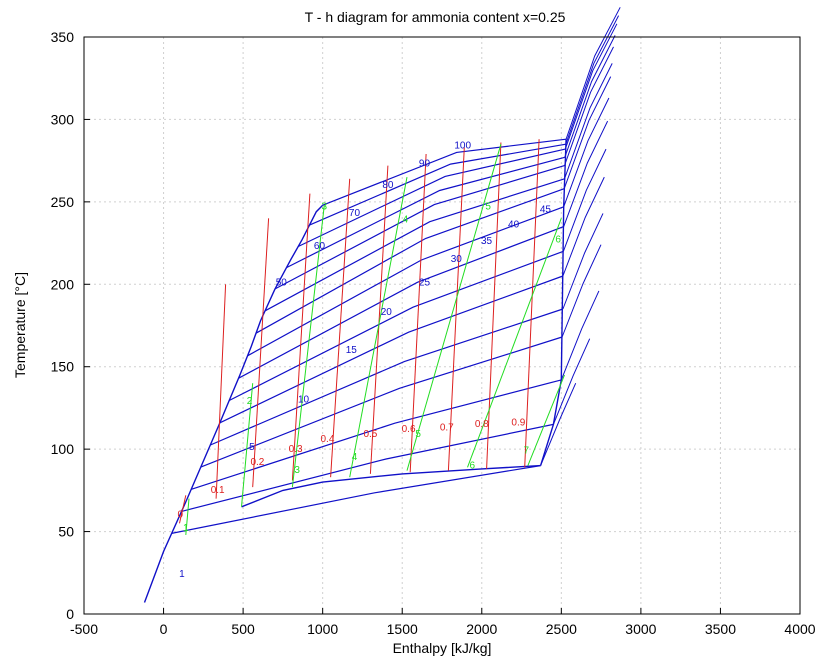  What do you see at coordinates (527, 450) in the screenshot?
I see `ammonia-content-label: 7` at bounding box center [527, 450].